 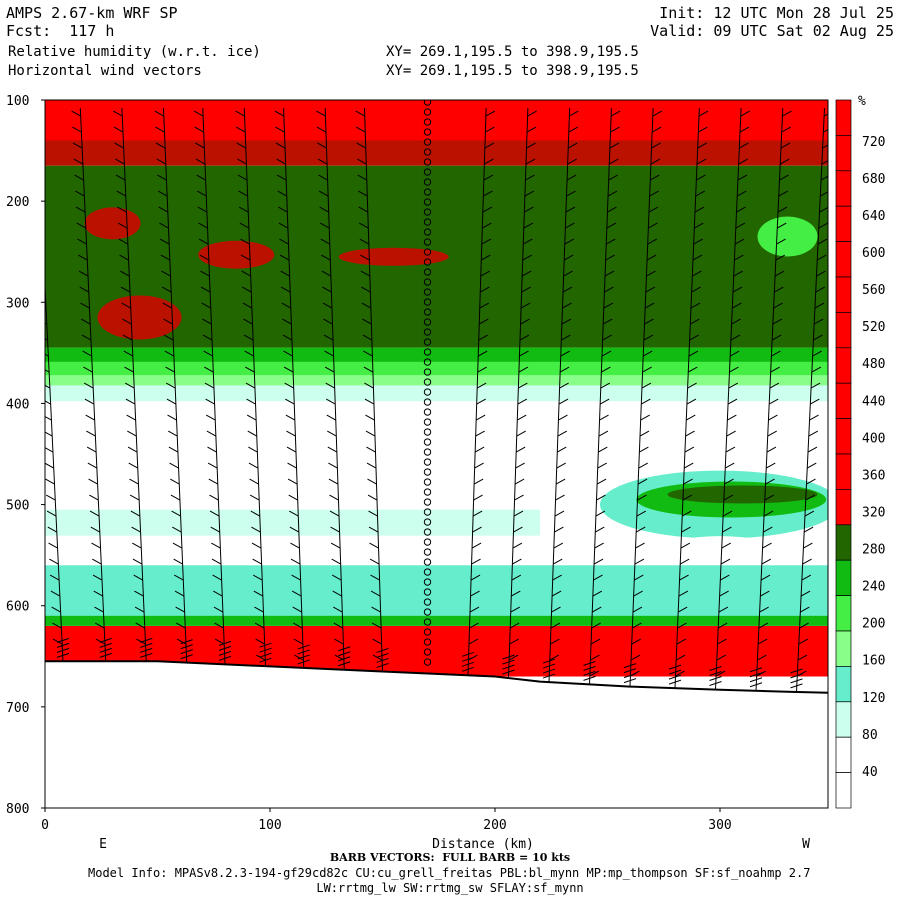 What do you see at coordinates (776, 13) in the screenshot?
I see `init-time: Init: 12 UTC Mon 28 Jul 25` at bounding box center [776, 13].